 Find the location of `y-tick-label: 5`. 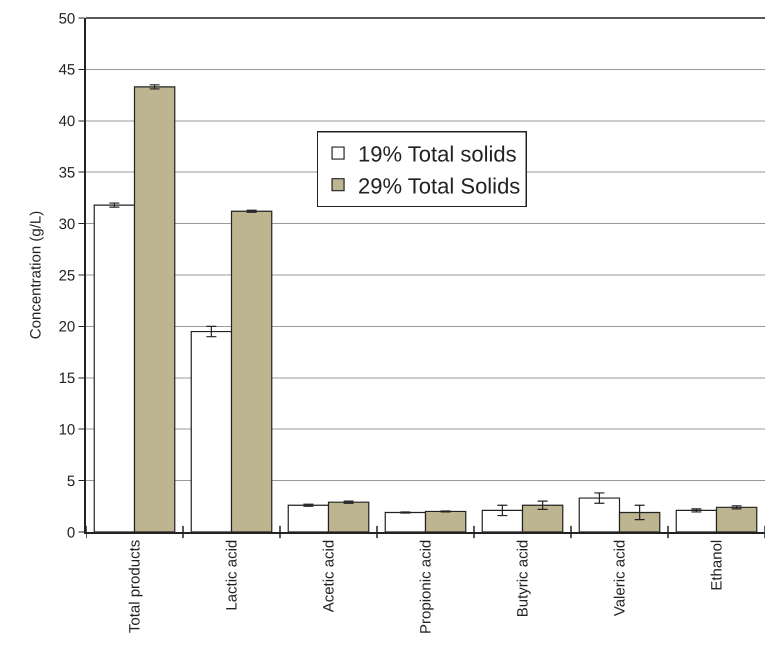

y-tick-label: 5 is located at coordinates (71, 481).